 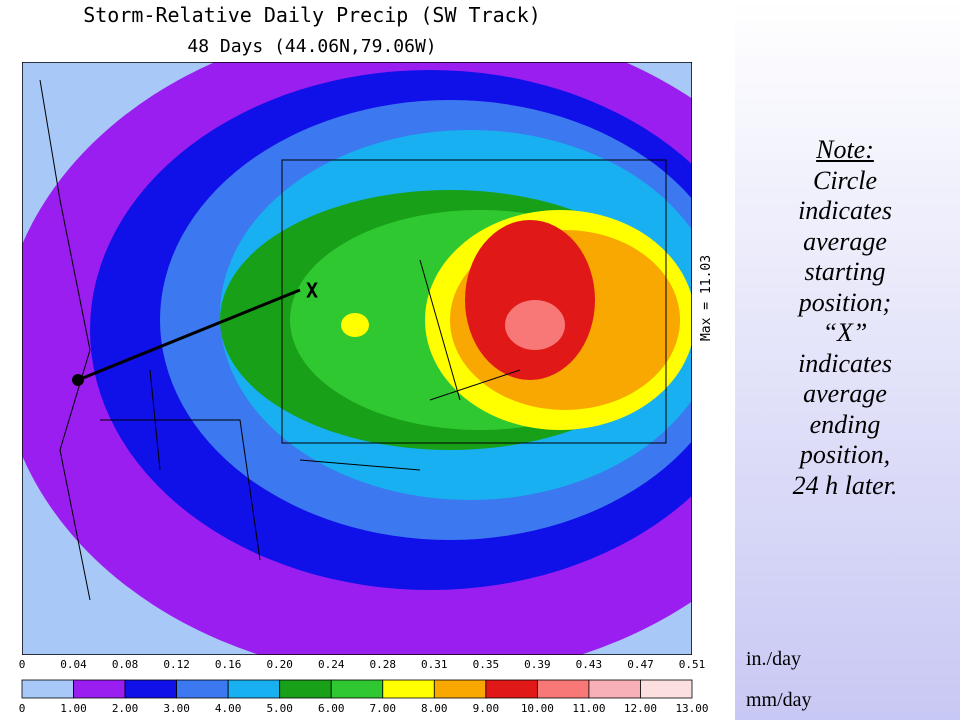 I want to click on inch-label: 0.16, so click(x=228, y=664).